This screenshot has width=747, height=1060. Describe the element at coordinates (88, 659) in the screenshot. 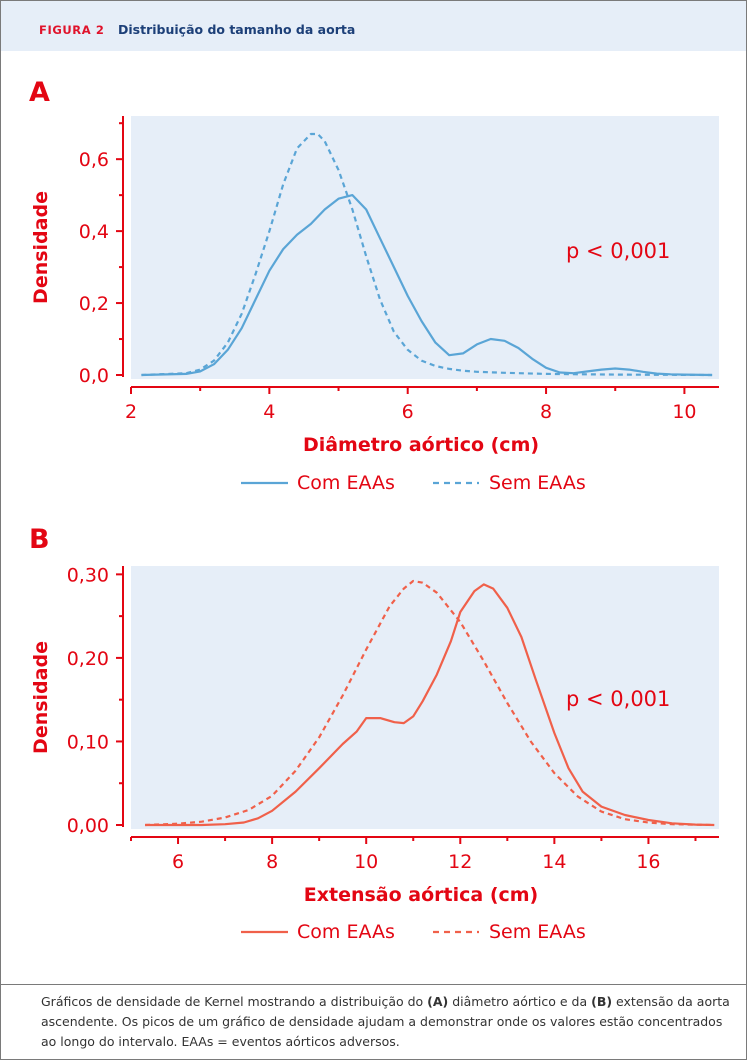

I see `y-tick-label: 0,20` at that location.